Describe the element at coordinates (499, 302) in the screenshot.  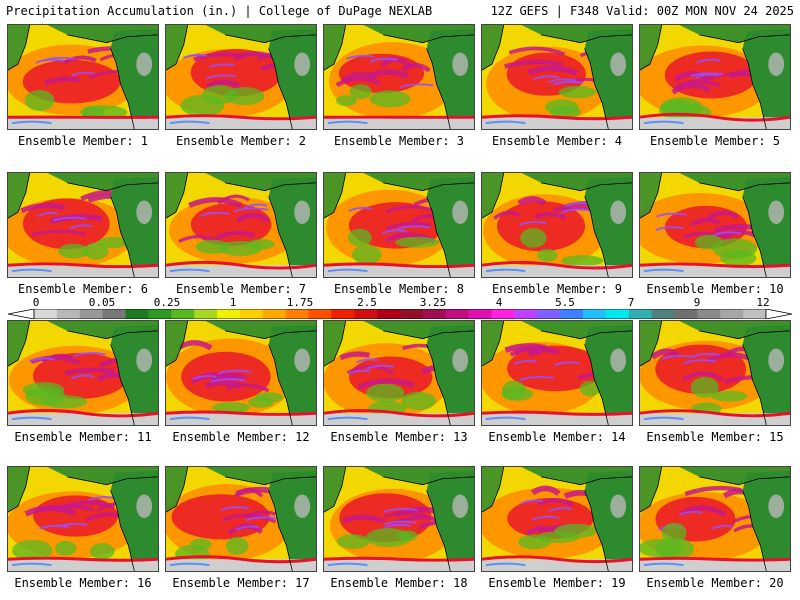
I see `colorbar-tick-label: 4` at that location.